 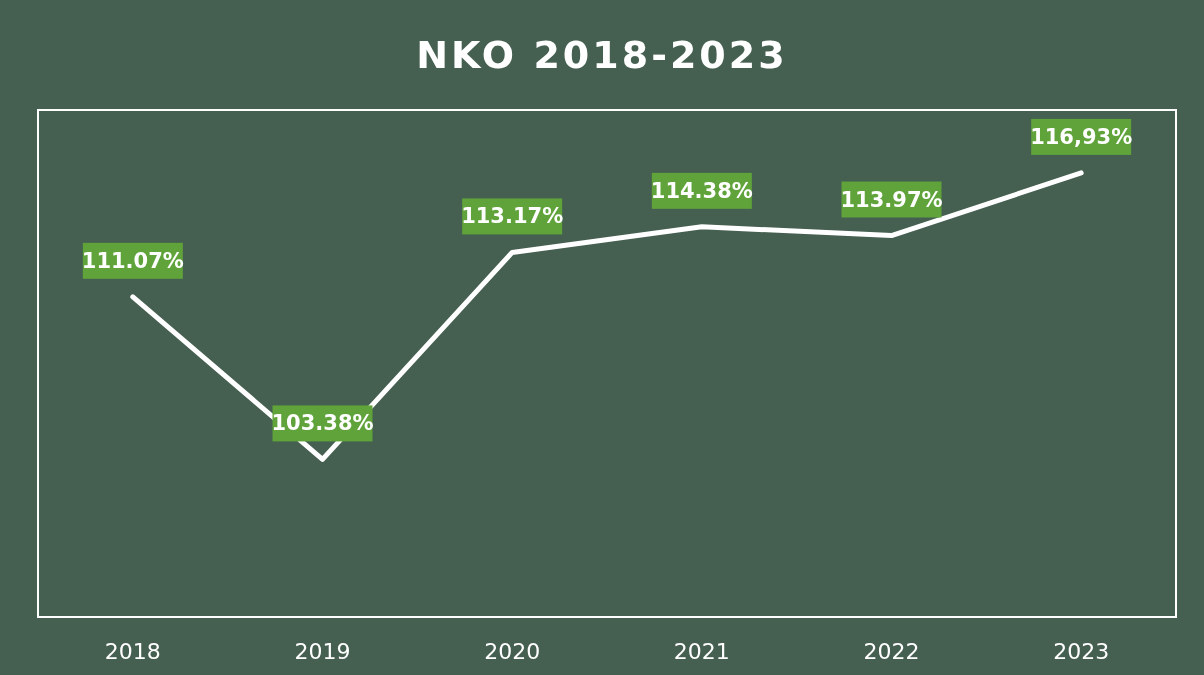 I want to click on x-tick-label: 2021, so click(x=701, y=651).